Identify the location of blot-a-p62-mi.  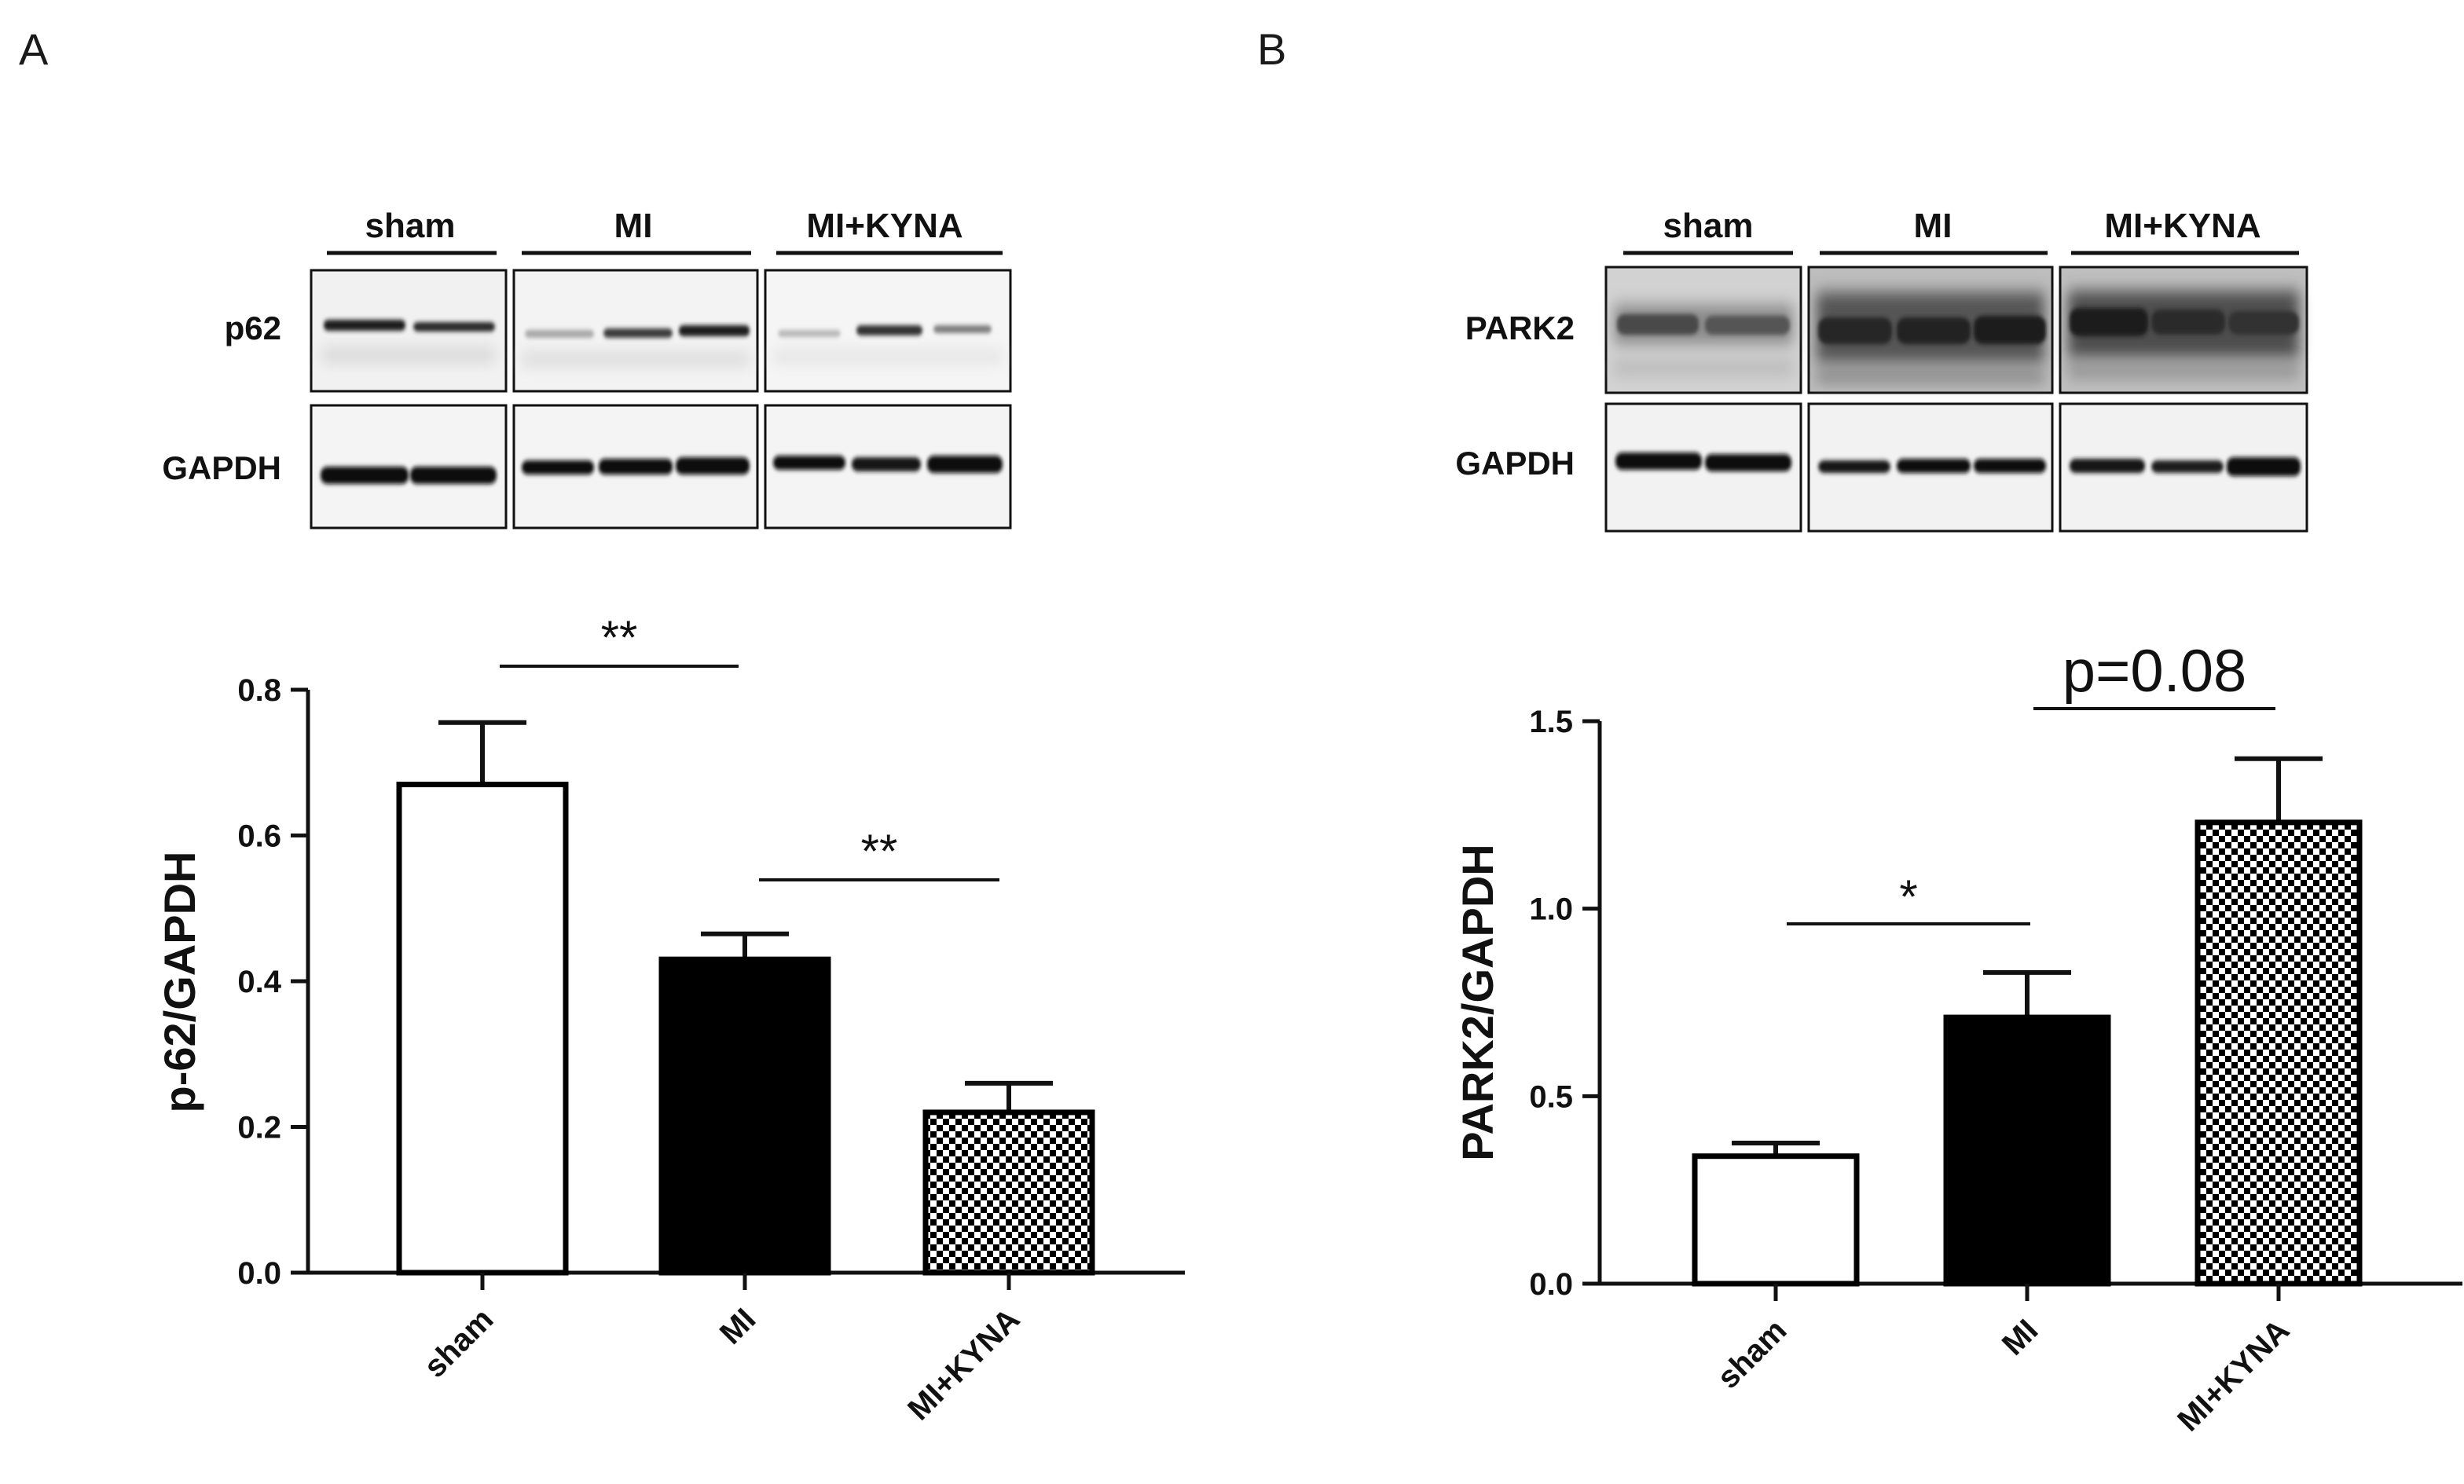
(635, 331).